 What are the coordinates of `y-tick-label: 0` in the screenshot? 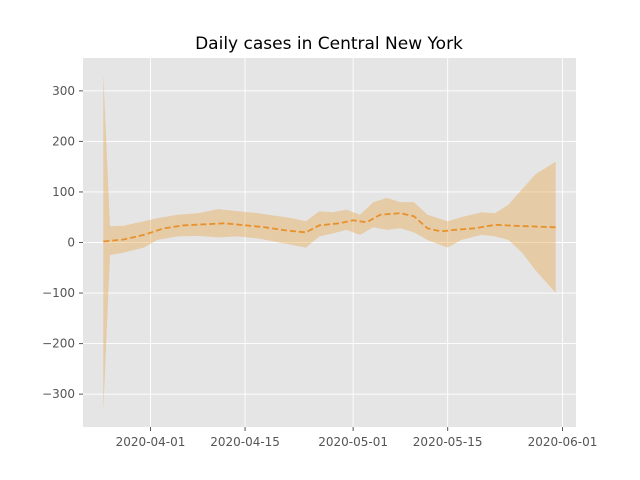 It's located at (71, 243).